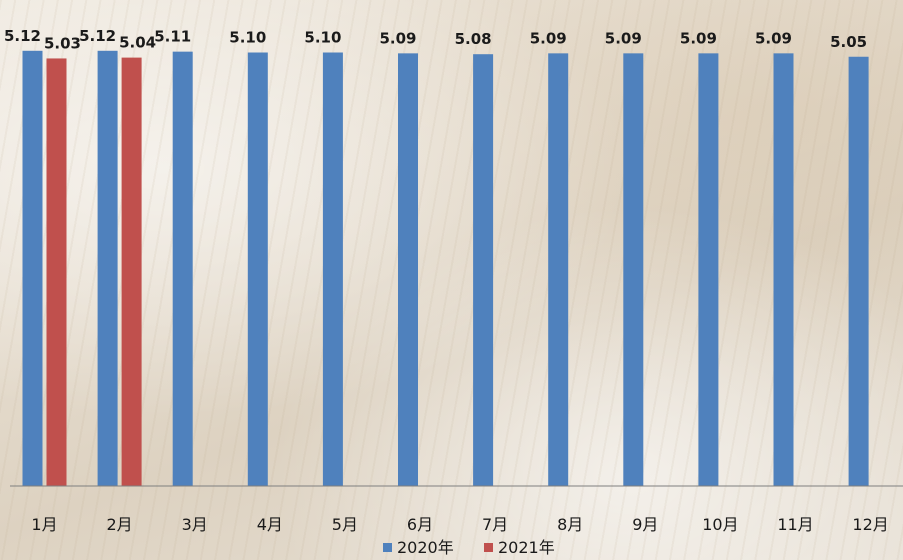  I want to click on data-label-s1-4: 5.10, so click(247, 38).